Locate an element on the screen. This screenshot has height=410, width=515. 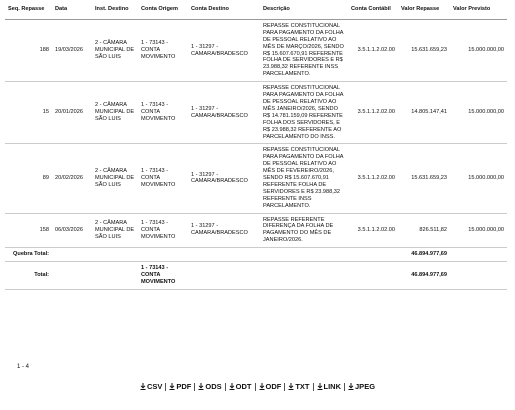
export-label: LINK is located at coordinates (332, 386).